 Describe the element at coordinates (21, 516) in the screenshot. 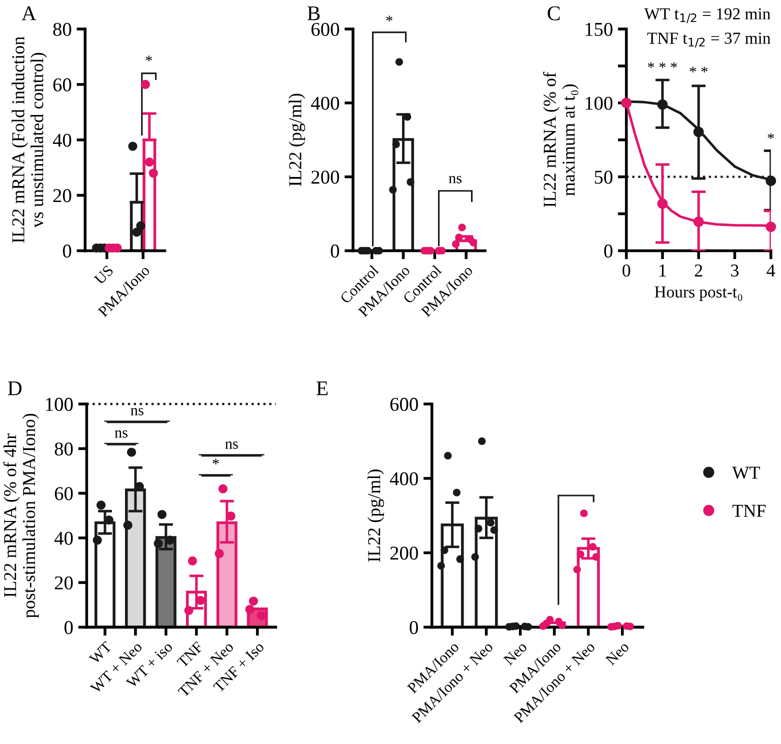

I see `y-axis-title: IL22 mRNA (% of 4hr post-stimulation PMA/Iono)` at that location.